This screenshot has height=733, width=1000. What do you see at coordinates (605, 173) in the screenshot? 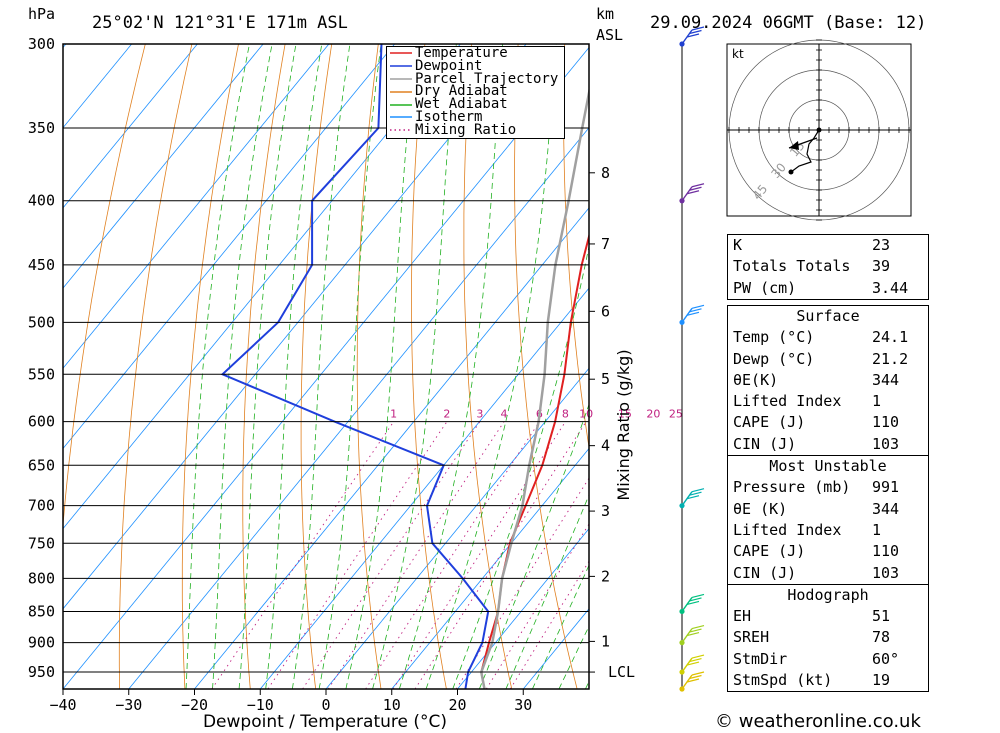
I see `height-tick-label: 8` at bounding box center [605, 173].